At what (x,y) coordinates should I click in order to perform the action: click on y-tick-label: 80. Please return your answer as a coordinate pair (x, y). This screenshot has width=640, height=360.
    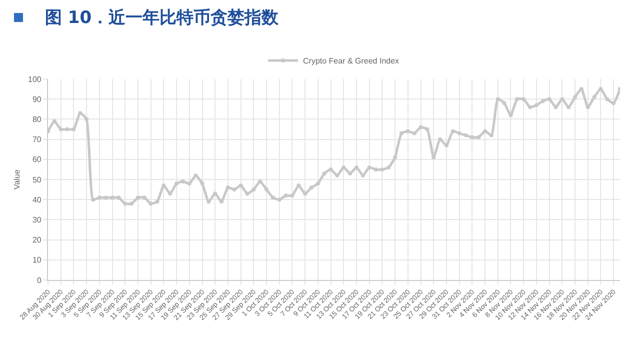
    Looking at the image, I should click on (37, 119).